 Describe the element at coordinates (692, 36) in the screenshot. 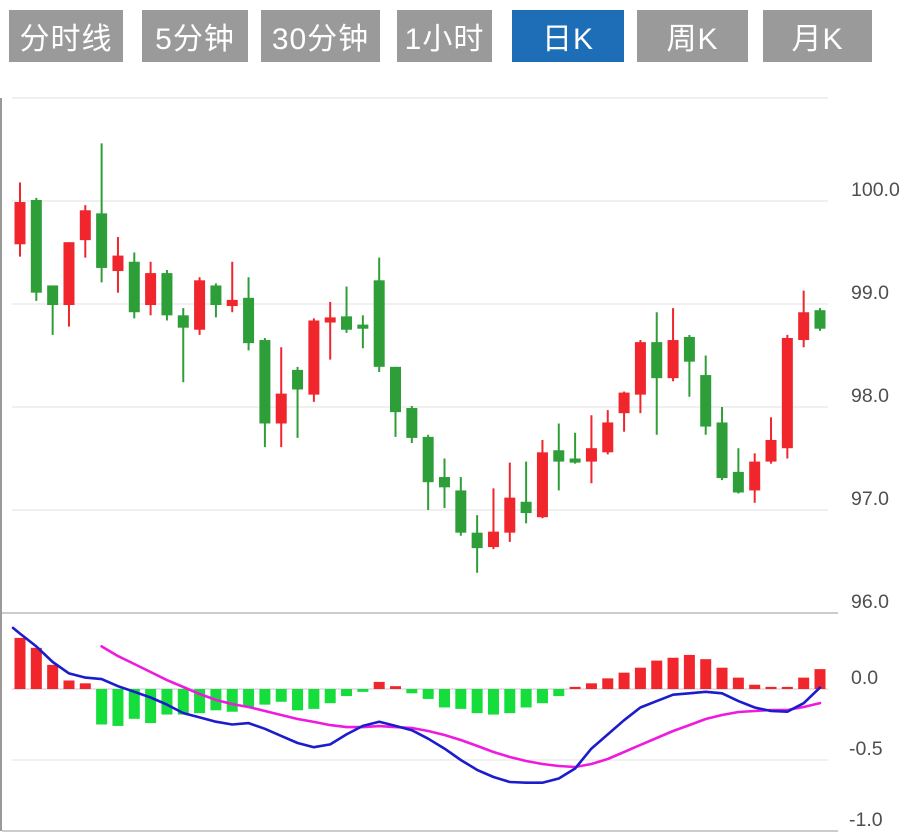

I see `tab-周K: 周K` at that location.